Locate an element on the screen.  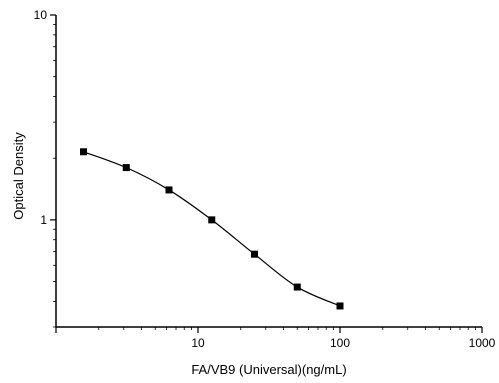
x-axis: 10 100 1000 is located at coordinates (275, 338).